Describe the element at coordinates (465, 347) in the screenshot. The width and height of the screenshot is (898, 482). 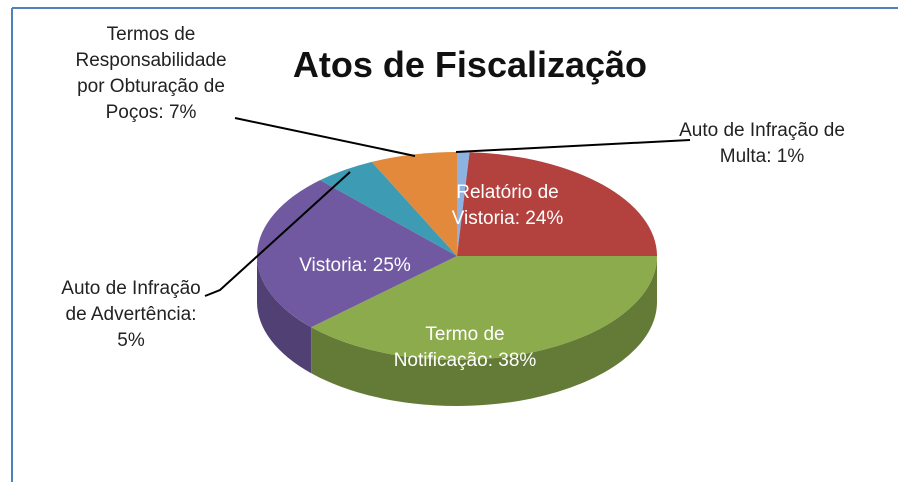
I see `slice-label: Termo de Notificação: 38%` at that location.